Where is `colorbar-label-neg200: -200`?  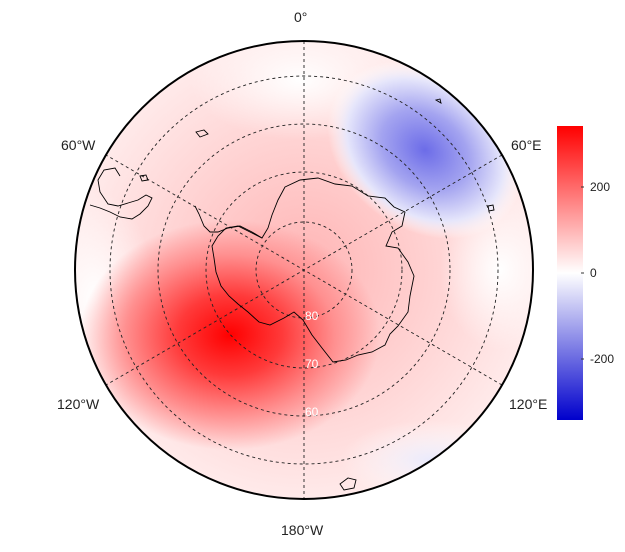 colorbar-label-neg200: -200 is located at coordinates (602, 359).